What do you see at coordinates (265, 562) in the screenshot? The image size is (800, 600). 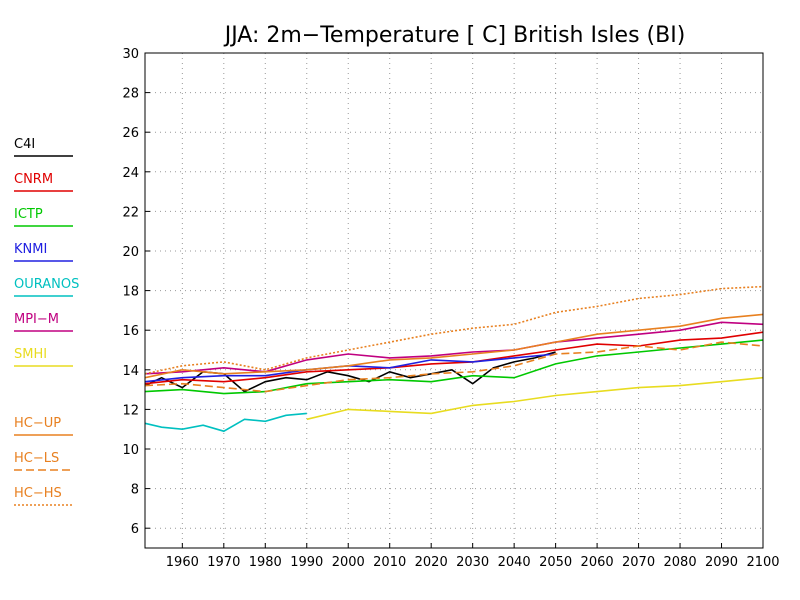 I see `x-tick-label: 1980` at bounding box center [265, 562].